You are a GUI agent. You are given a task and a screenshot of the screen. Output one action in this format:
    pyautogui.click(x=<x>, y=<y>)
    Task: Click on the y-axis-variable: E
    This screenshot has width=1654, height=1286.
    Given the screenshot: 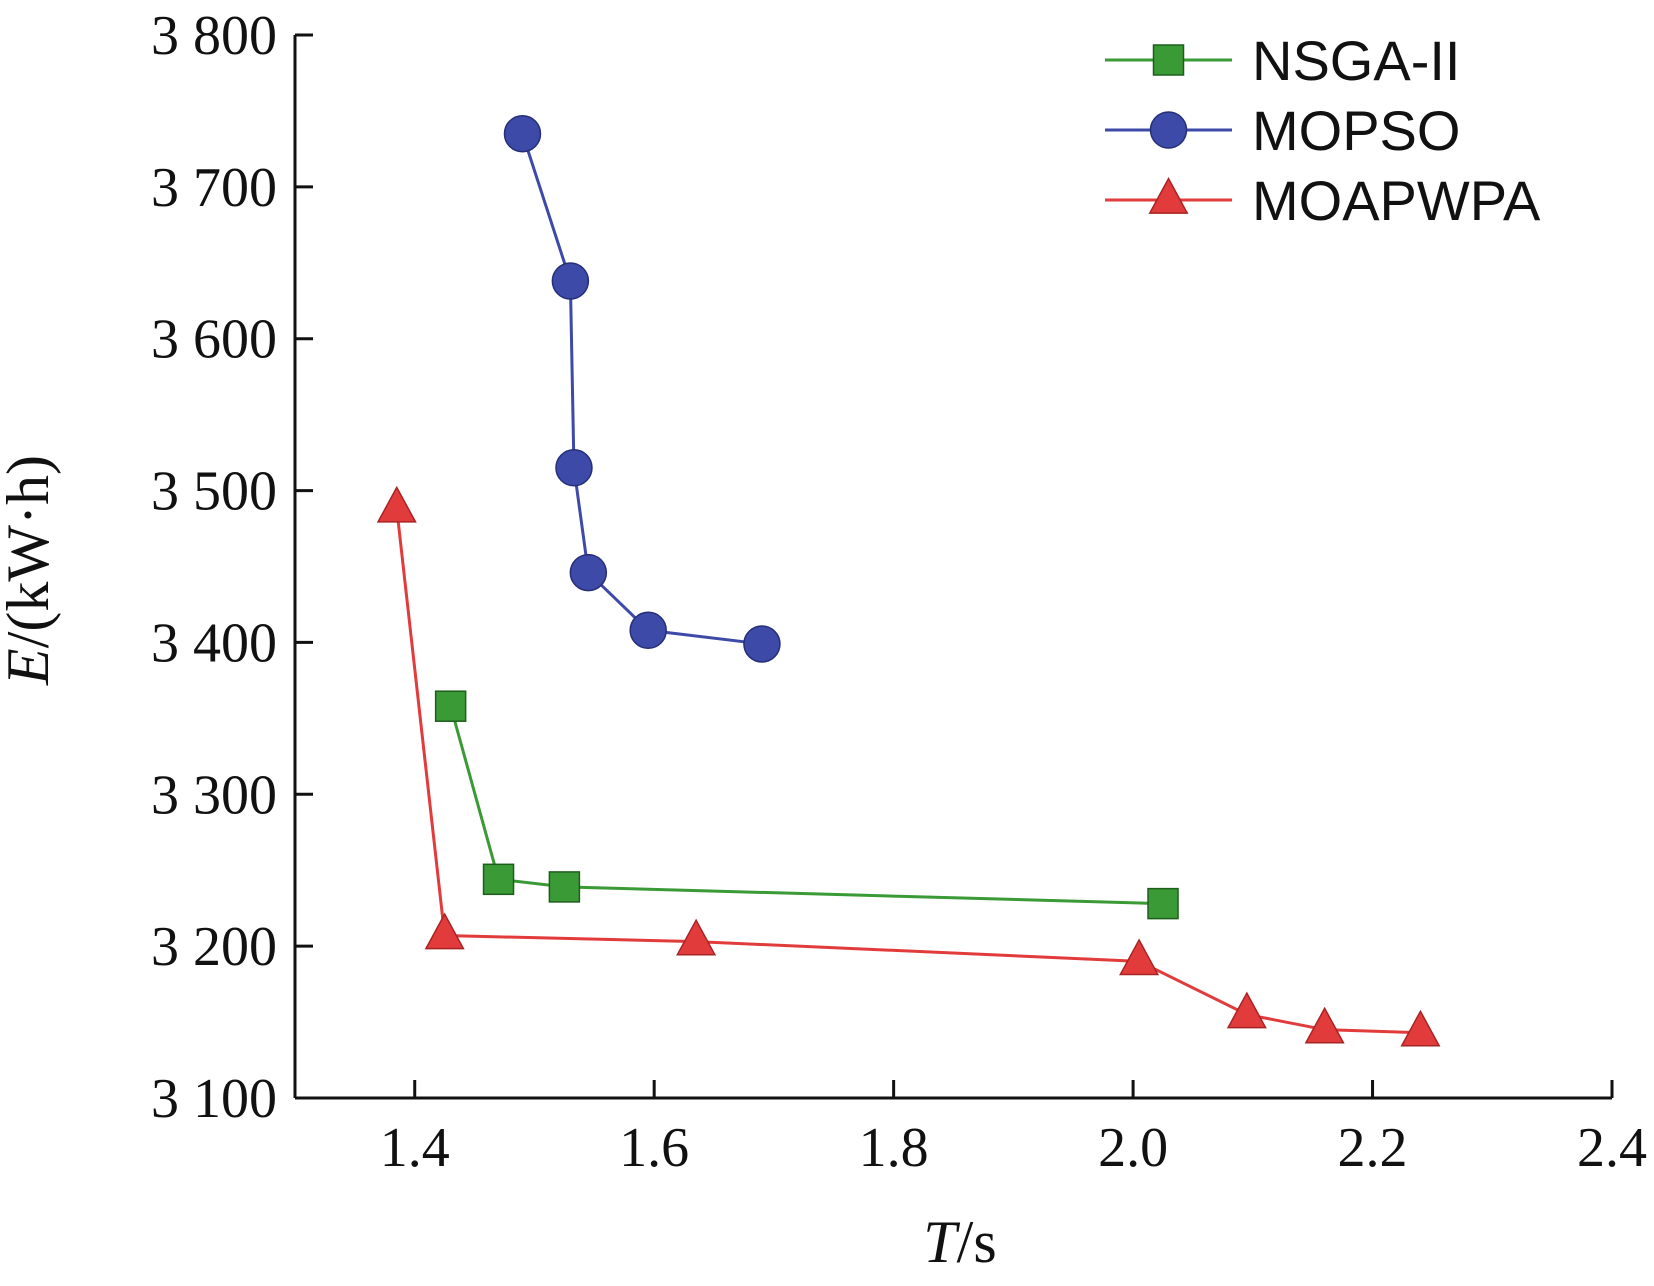 What is the action you would take?
    pyautogui.click(x=30, y=667)
    